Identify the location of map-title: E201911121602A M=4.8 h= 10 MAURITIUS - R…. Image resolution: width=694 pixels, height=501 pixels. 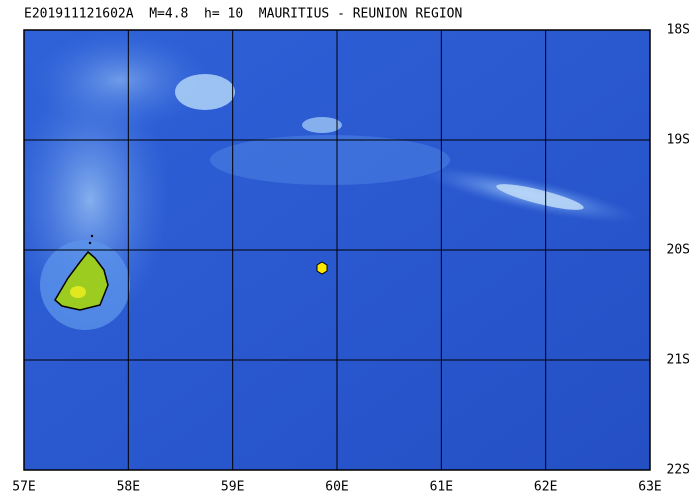
(243, 14).